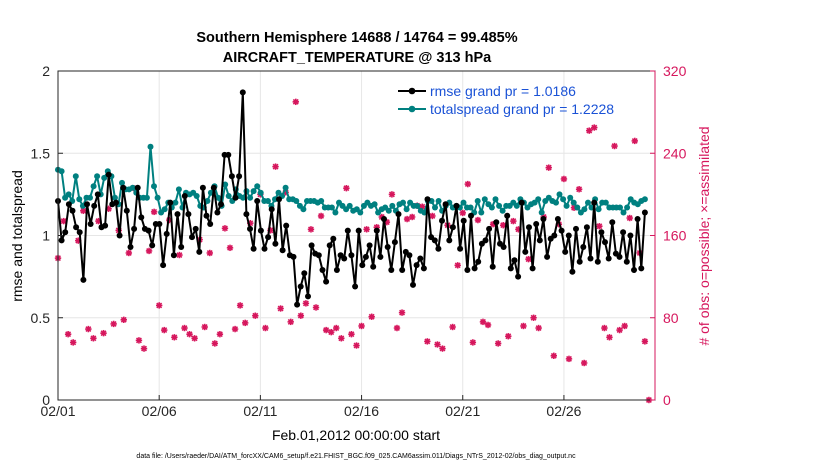 Image resolution: width=830 pixels, height=470 pixels. Describe the element at coordinates (704, 235) in the screenshot. I see `y-right-axis-label: # of obs: o=possible; ×=assimilated` at that location.